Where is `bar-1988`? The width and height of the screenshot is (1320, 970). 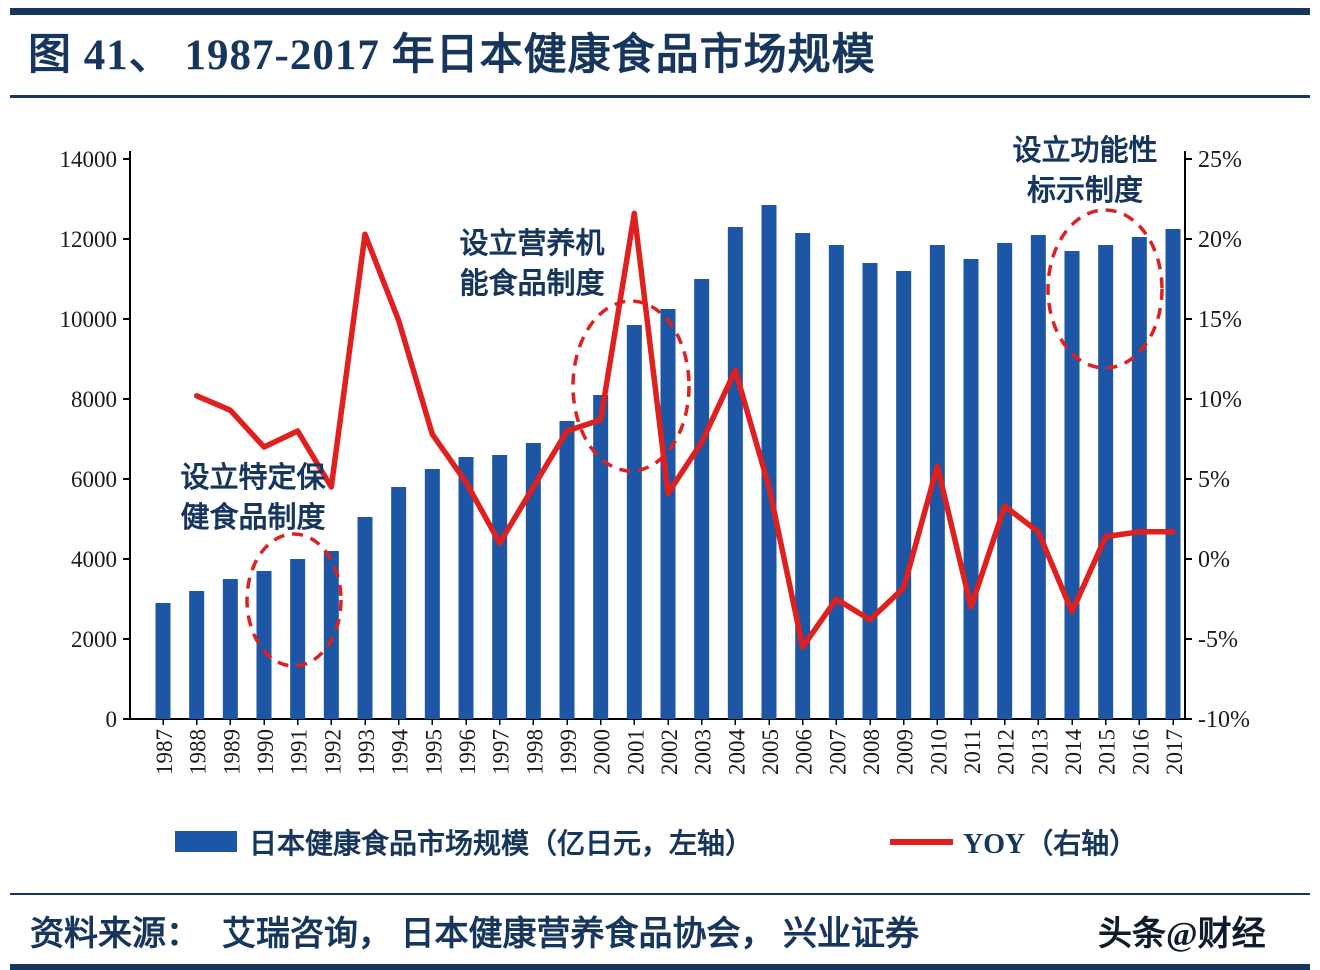
bar-1988 is located at coordinates (197, 655).